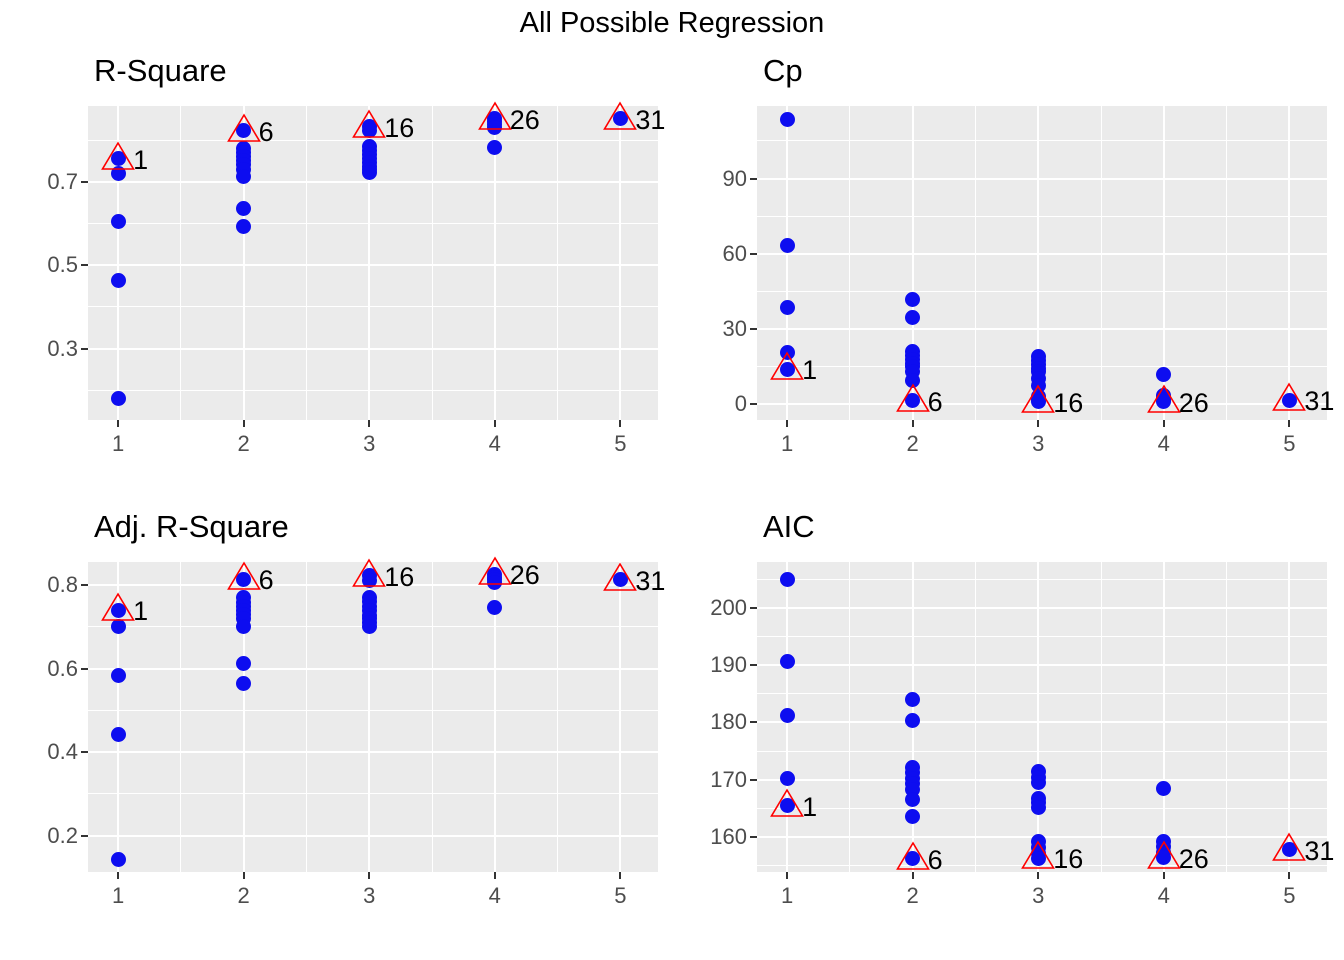  Describe the element at coordinates (728, 665) in the screenshot. I see `y-tick-label: 190` at that location.